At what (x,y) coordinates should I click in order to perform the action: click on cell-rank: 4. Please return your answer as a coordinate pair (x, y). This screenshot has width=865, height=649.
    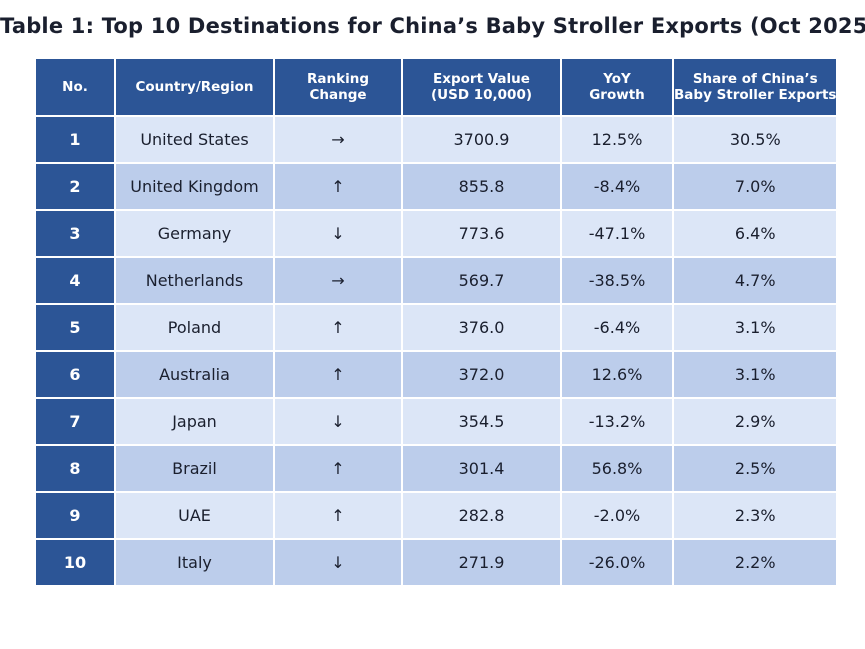
    Looking at the image, I should click on (75, 280).